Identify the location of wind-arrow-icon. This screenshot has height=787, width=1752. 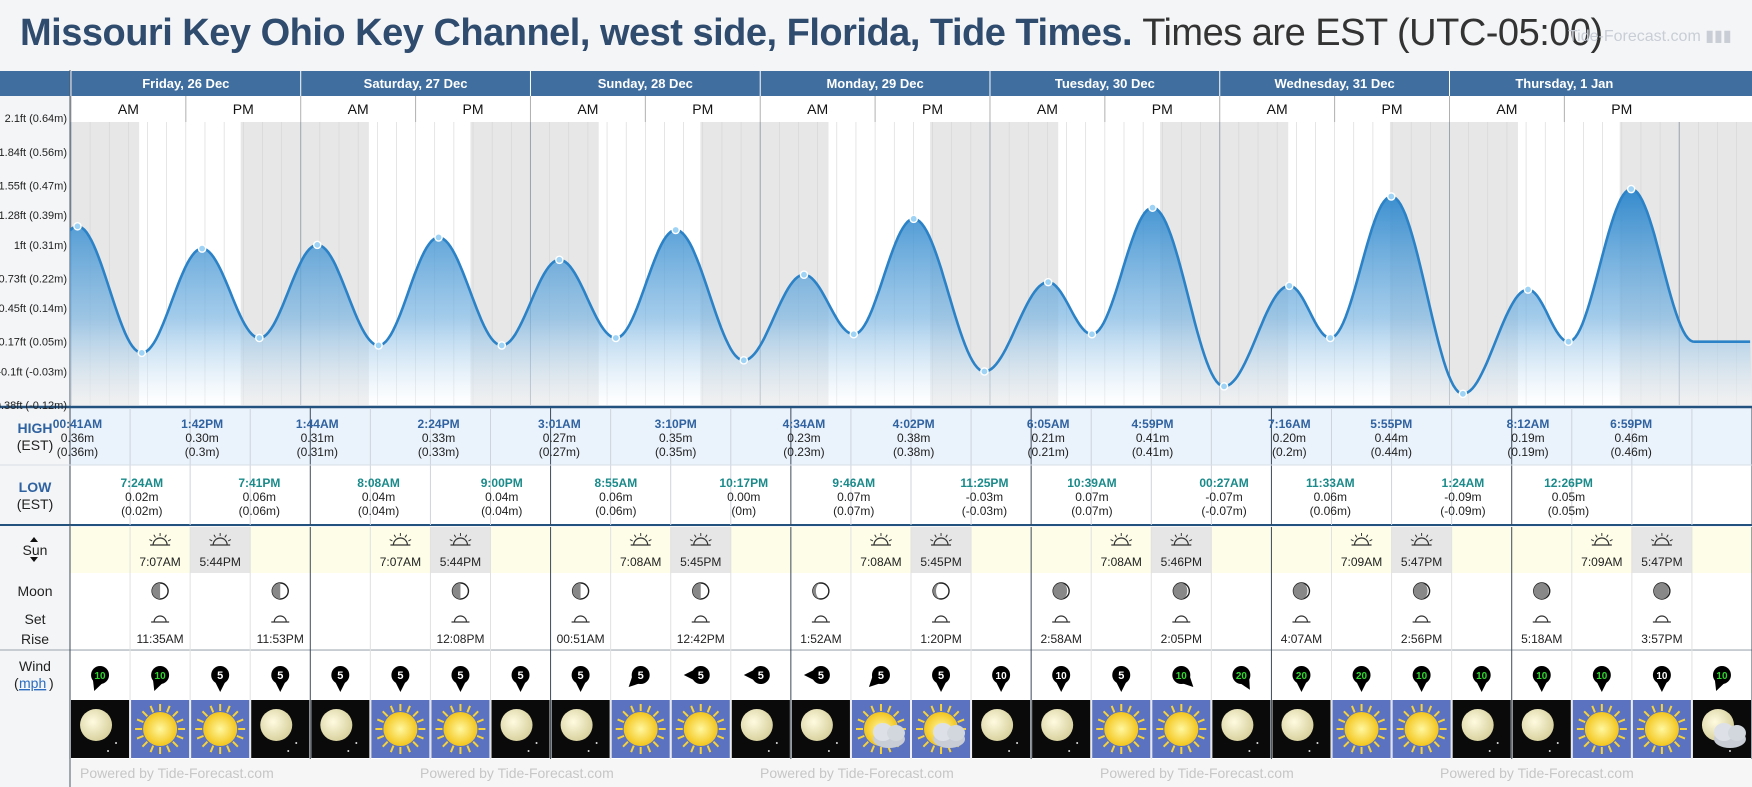
(1541, 687).